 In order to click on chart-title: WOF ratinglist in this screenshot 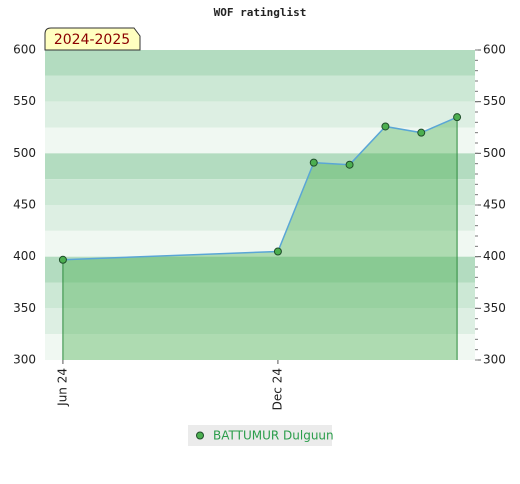, I will do `click(260, 12)`.